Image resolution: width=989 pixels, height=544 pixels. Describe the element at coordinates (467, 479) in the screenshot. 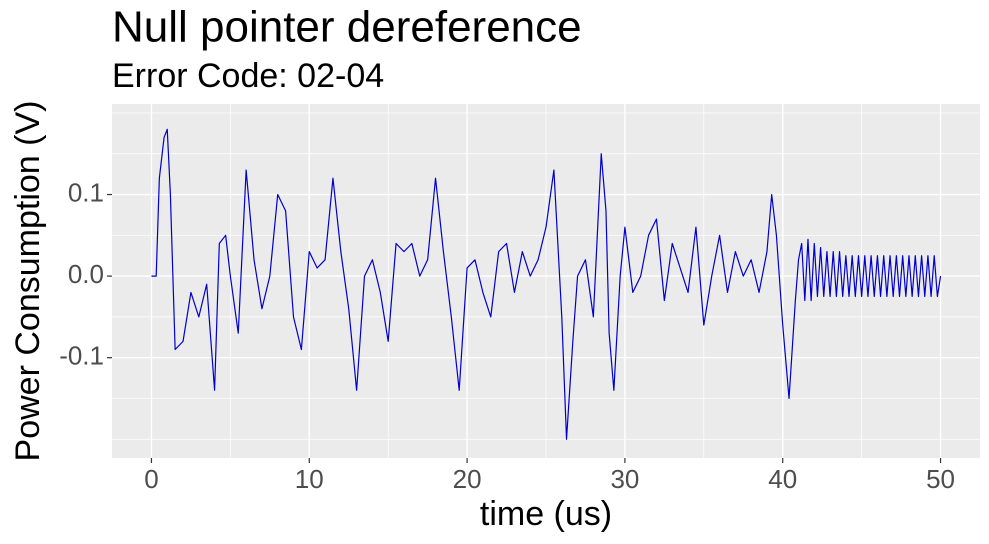

I see `x-tick-label: 20` at that location.